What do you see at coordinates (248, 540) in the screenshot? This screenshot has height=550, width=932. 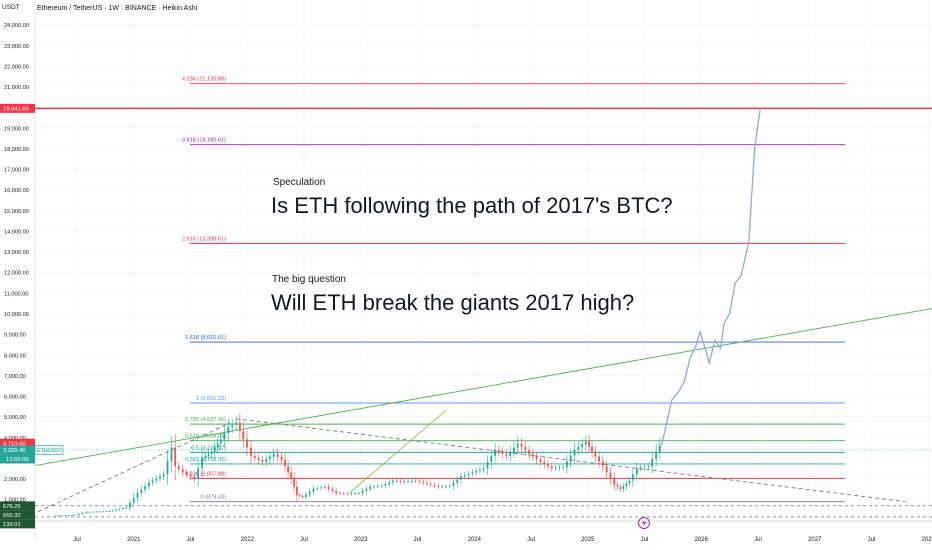 I see `x-tick-label: 2022` at bounding box center [248, 540].